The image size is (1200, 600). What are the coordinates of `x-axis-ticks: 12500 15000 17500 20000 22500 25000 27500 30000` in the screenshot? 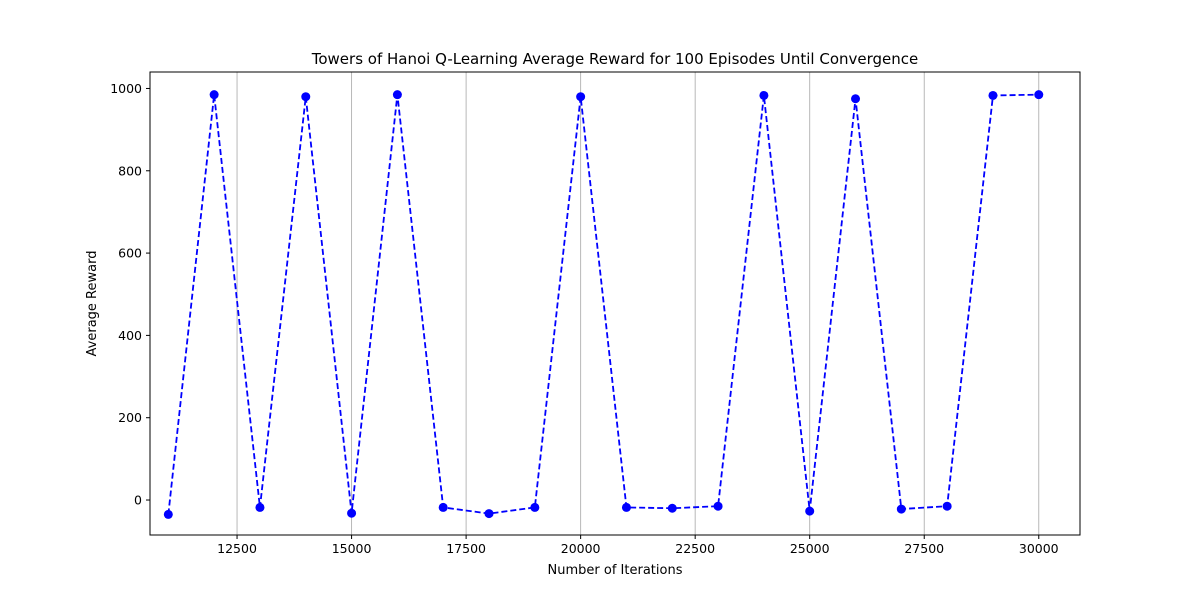 It's located at (638, 545).